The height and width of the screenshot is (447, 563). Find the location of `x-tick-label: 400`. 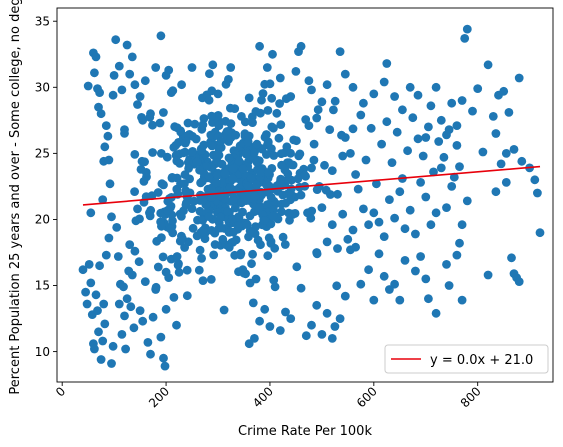

x-tick-label: 400 is located at coordinates (263, 397).